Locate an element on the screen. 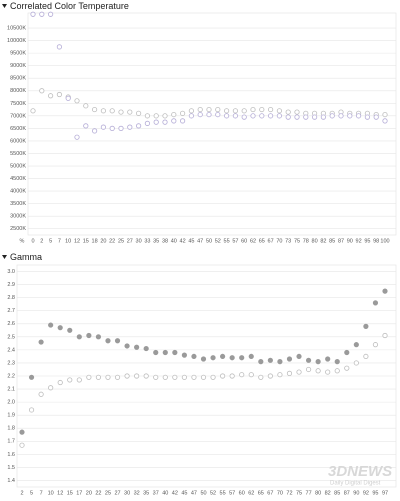  x-tick-label: 35 is located at coordinates (156, 241).